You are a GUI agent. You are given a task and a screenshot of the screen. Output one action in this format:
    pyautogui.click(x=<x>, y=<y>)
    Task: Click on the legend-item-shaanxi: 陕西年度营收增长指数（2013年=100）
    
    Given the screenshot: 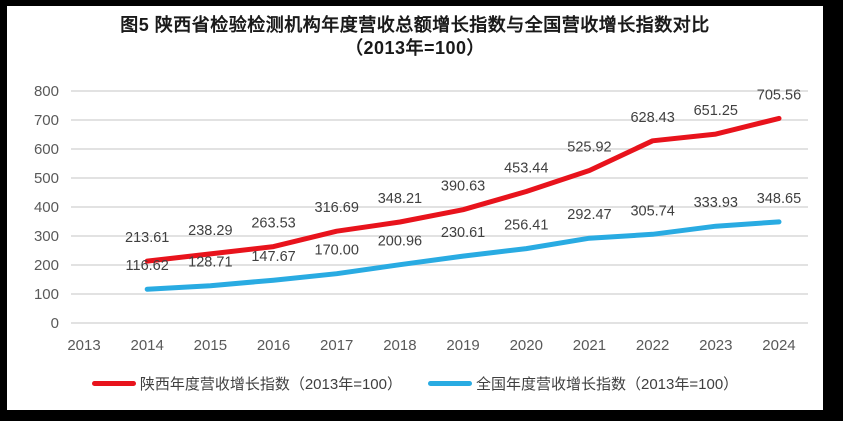 What is the action you would take?
    pyautogui.click(x=246, y=383)
    